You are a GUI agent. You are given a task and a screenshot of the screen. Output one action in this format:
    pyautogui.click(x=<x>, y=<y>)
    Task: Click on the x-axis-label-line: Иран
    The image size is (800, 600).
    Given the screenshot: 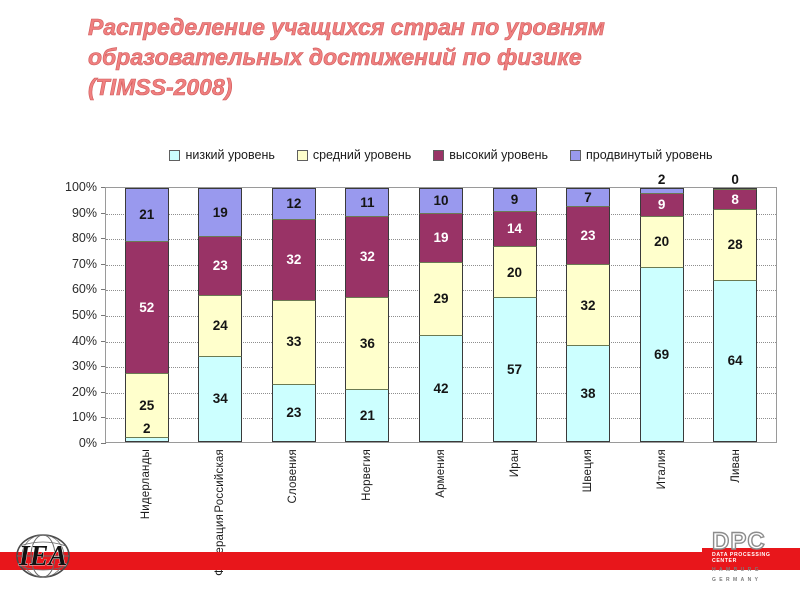 What is the action you would take?
    pyautogui.click(x=514, y=463)
    